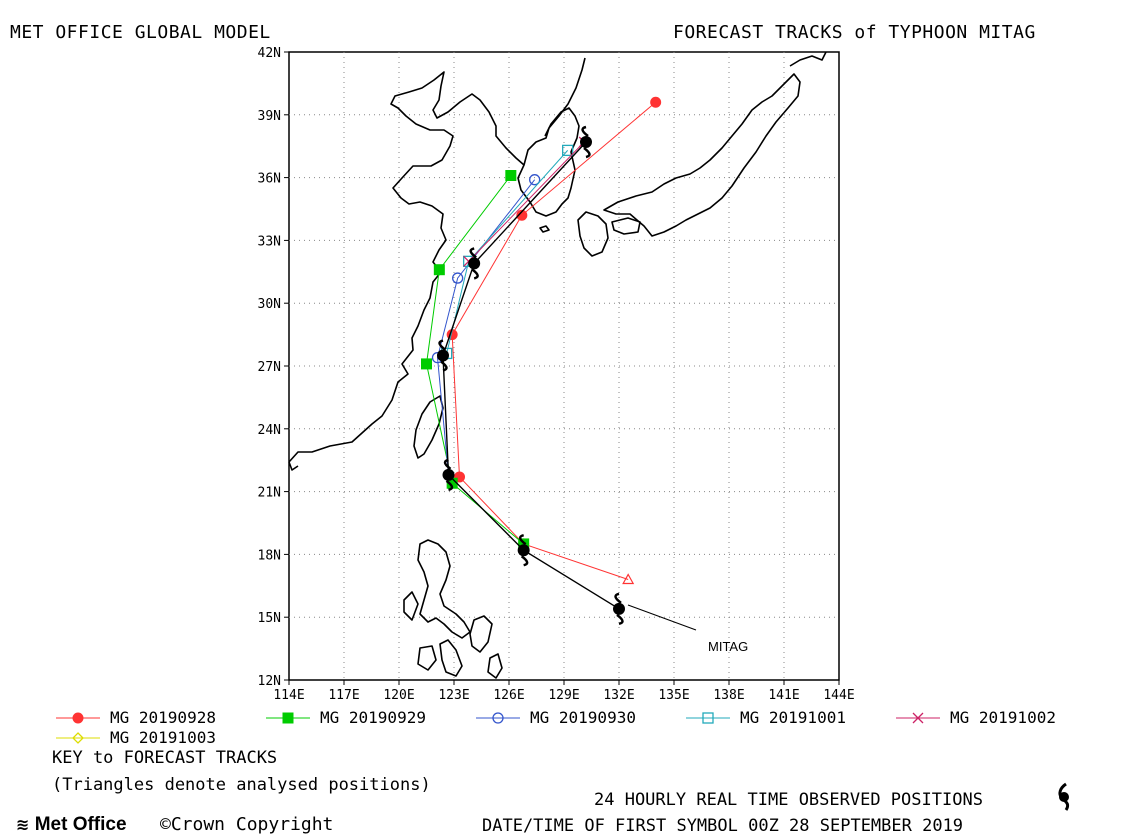  Describe the element at coordinates (411, 606) in the screenshot. I see `coastline-mindoro` at that location.